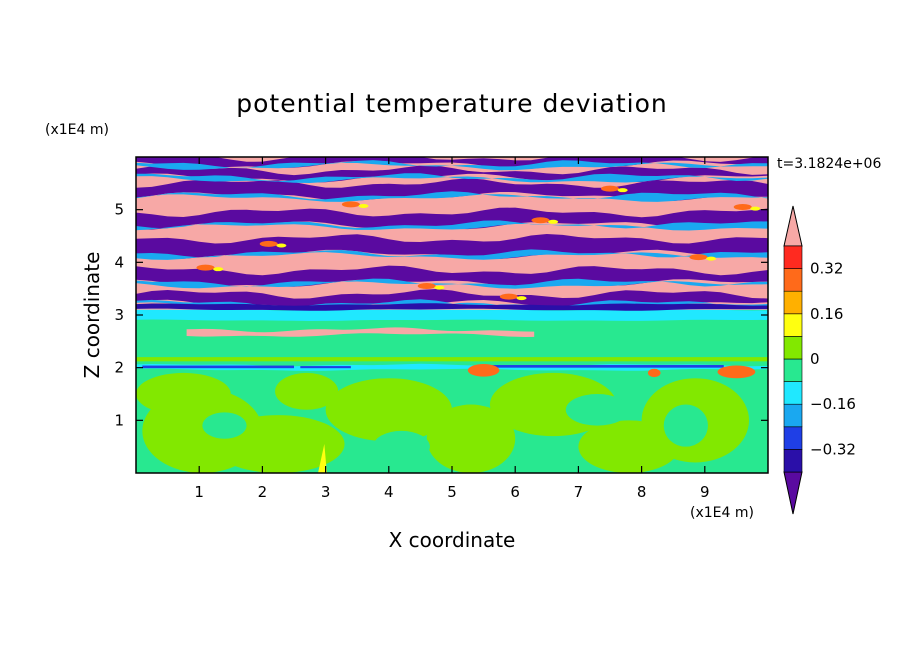 This screenshot has height=654, width=904. What do you see at coordinates (452, 492) in the screenshot?
I see `x-tick-label: 5` at bounding box center [452, 492].